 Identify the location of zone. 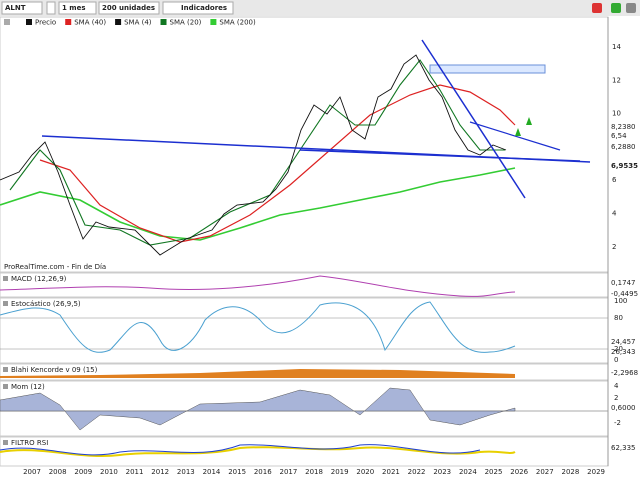
(487, 69).